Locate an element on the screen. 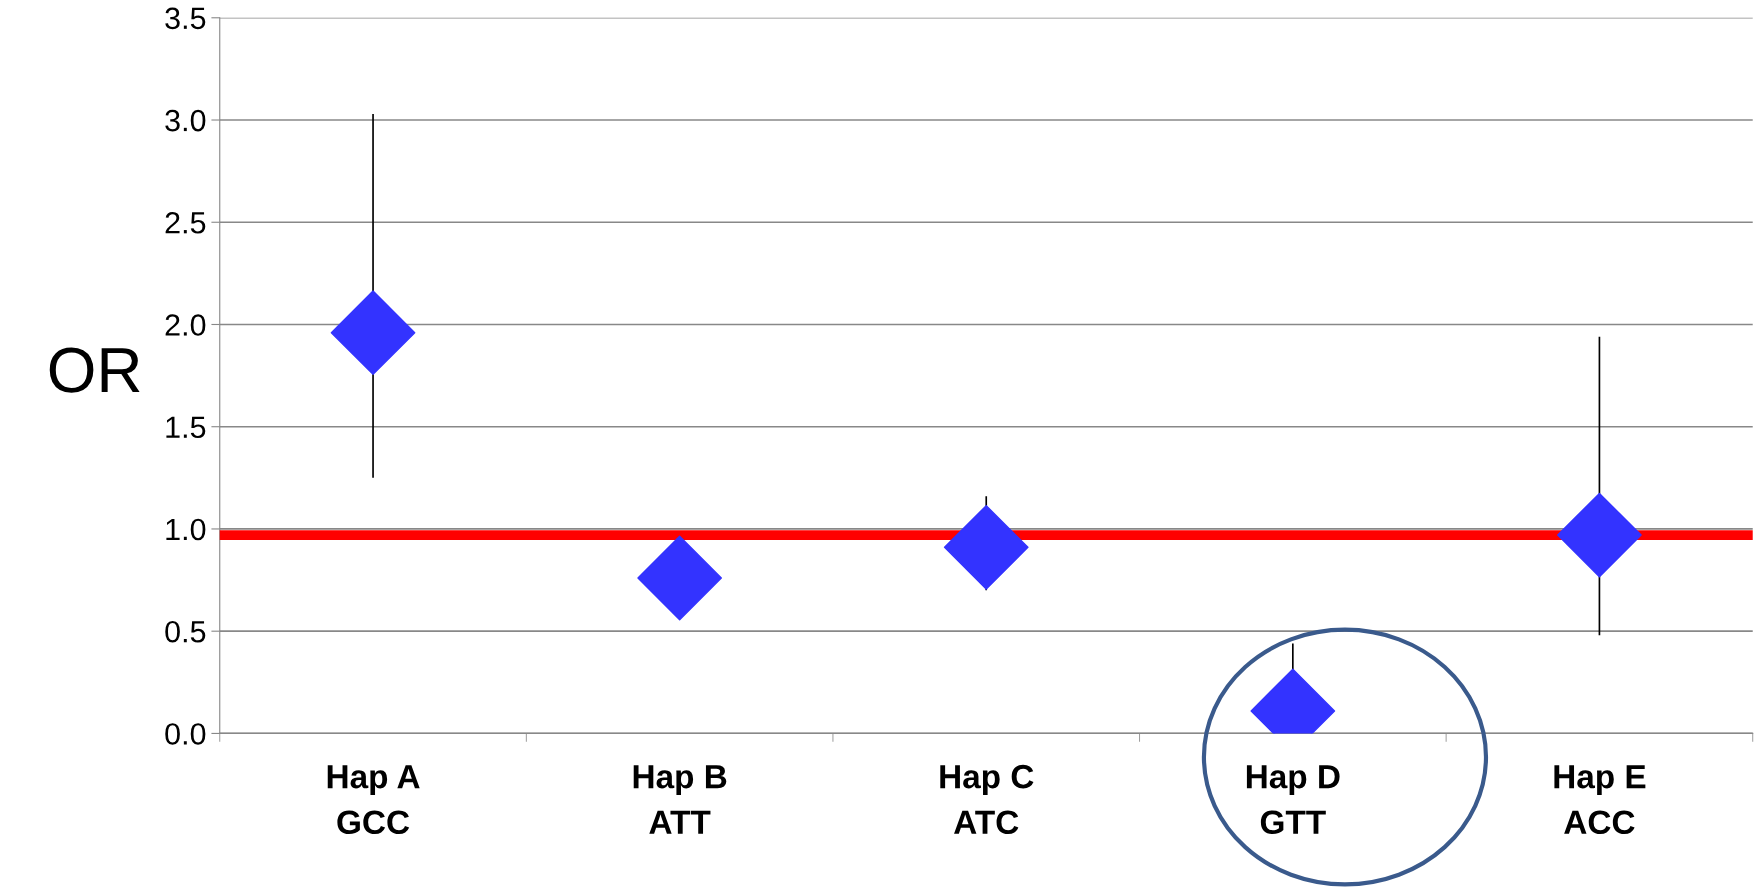 The image size is (1758, 889). y-tick-label: 3.0 is located at coordinates (185, 120).